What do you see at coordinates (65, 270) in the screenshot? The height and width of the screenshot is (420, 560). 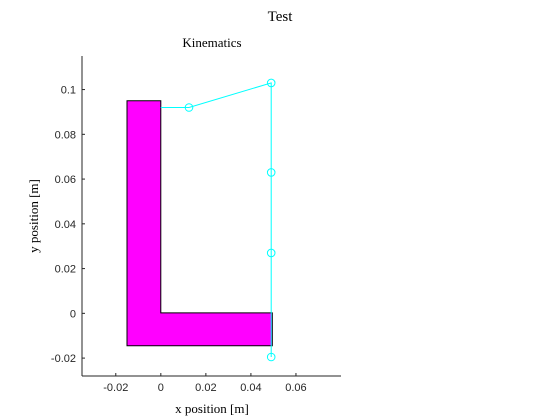 I see `y-tick-label: 0.02` at bounding box center [65, 270].